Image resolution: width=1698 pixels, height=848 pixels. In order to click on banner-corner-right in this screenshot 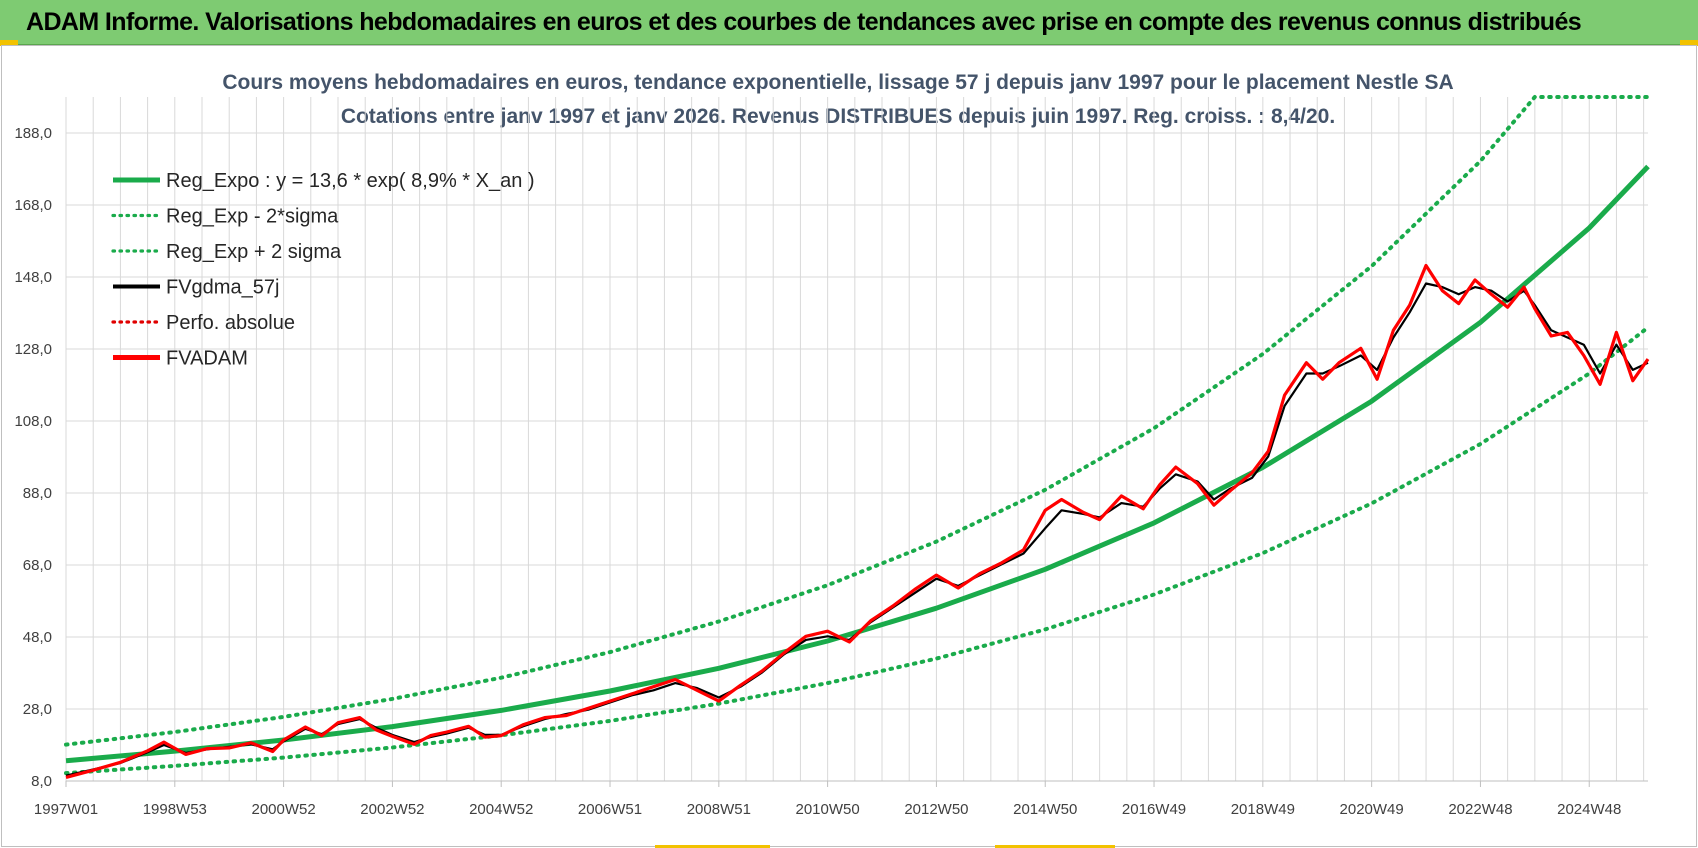, I will do `click(1689, 43)`.